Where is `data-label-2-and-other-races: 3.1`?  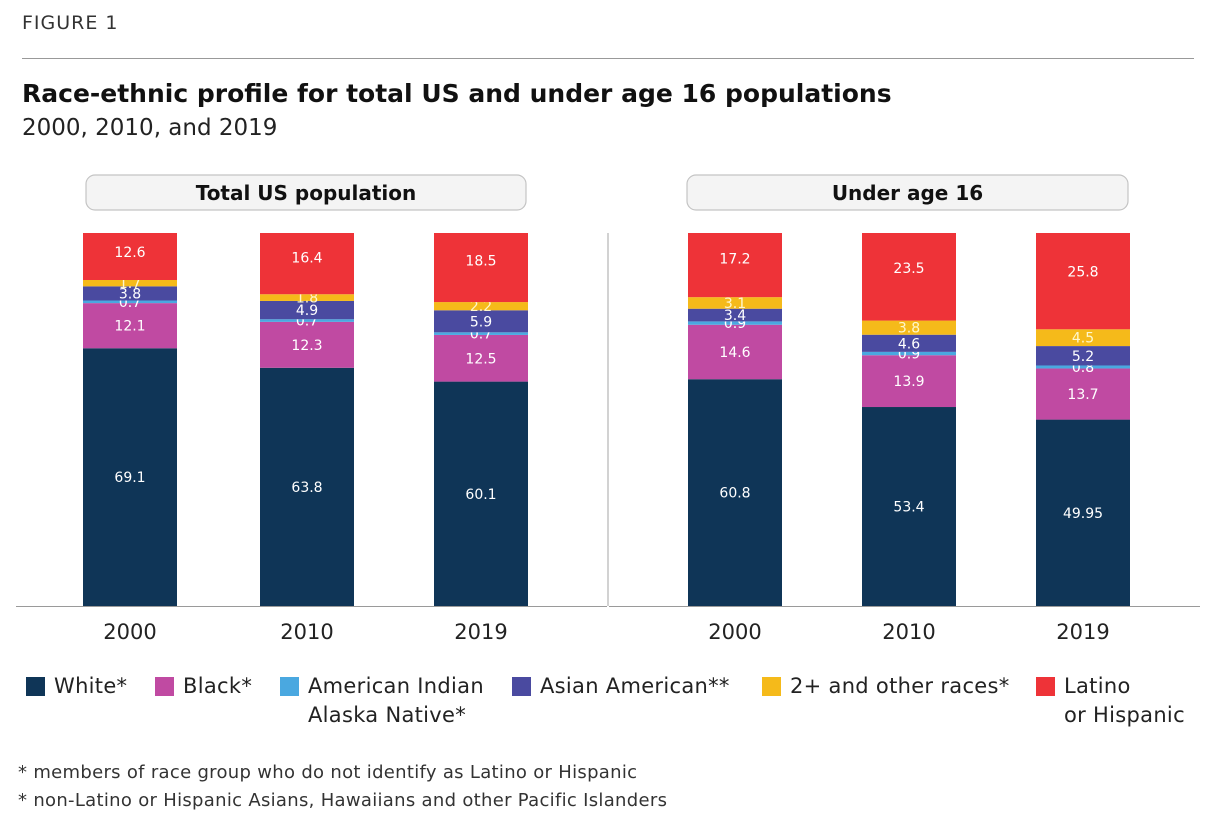
data-label-2-and-other-races: 3.1 is located at coordinates (735, 304).